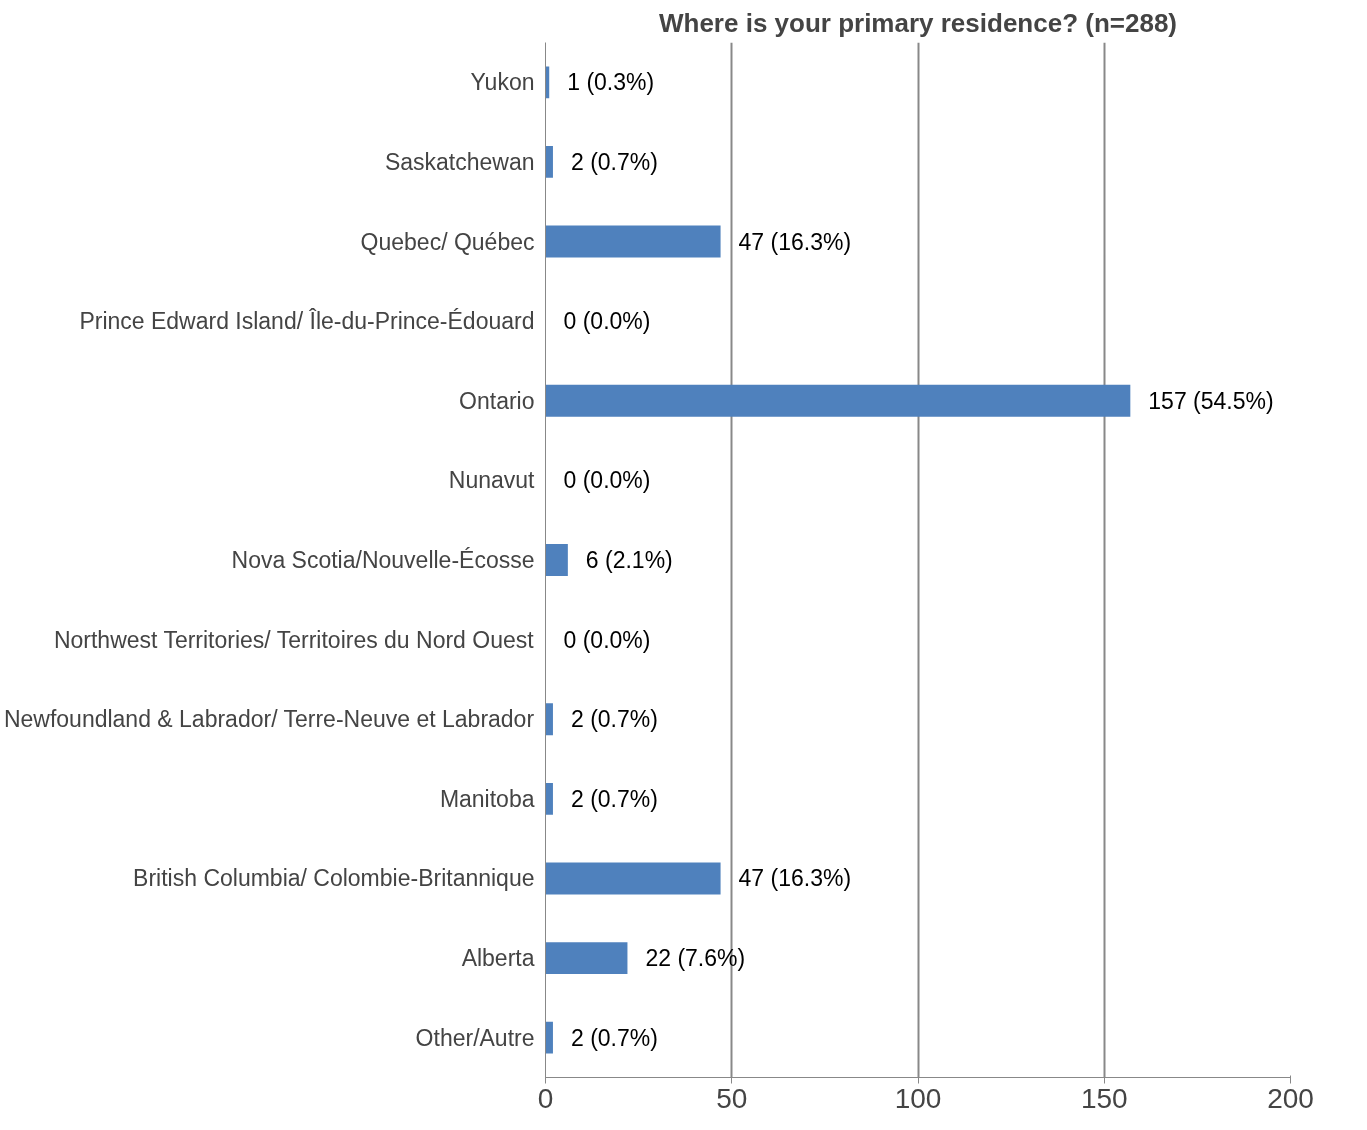 This screenshot has width=1367, height=1130. I want to click on x-tick-label: 200, so click(1290, 1098).